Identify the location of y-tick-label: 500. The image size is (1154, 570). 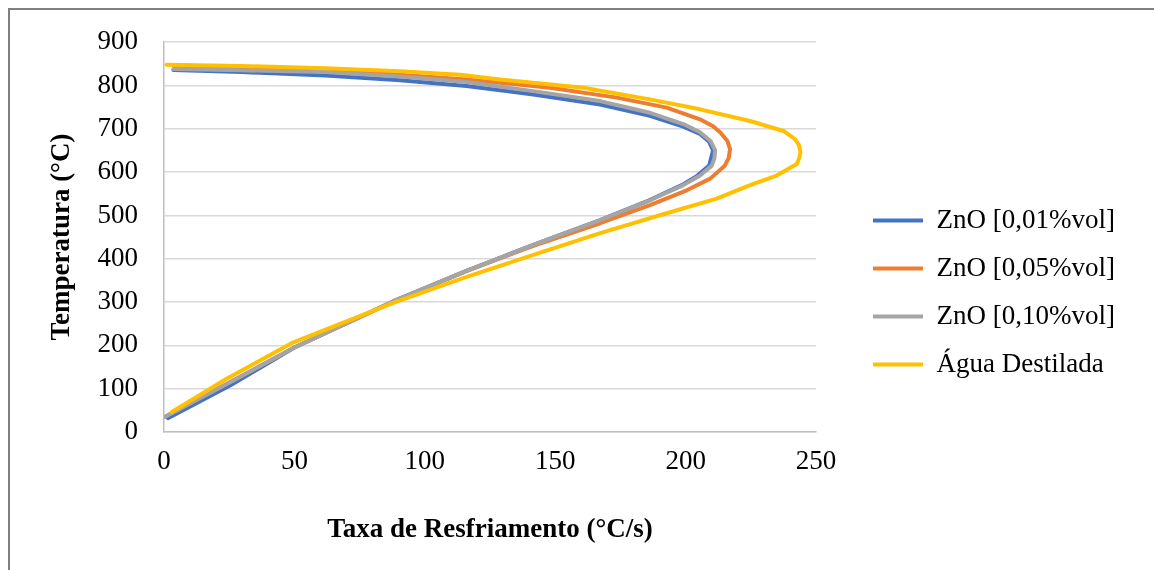
(117, 213).